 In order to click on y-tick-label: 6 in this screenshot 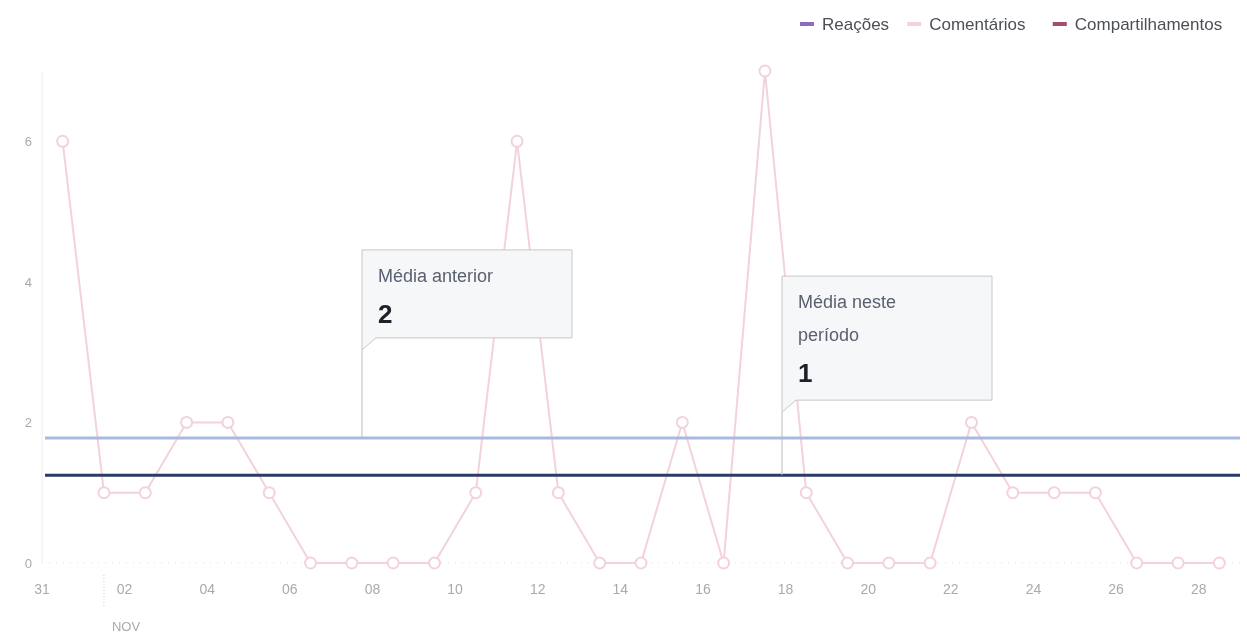, I will do `click(28, 142)`.